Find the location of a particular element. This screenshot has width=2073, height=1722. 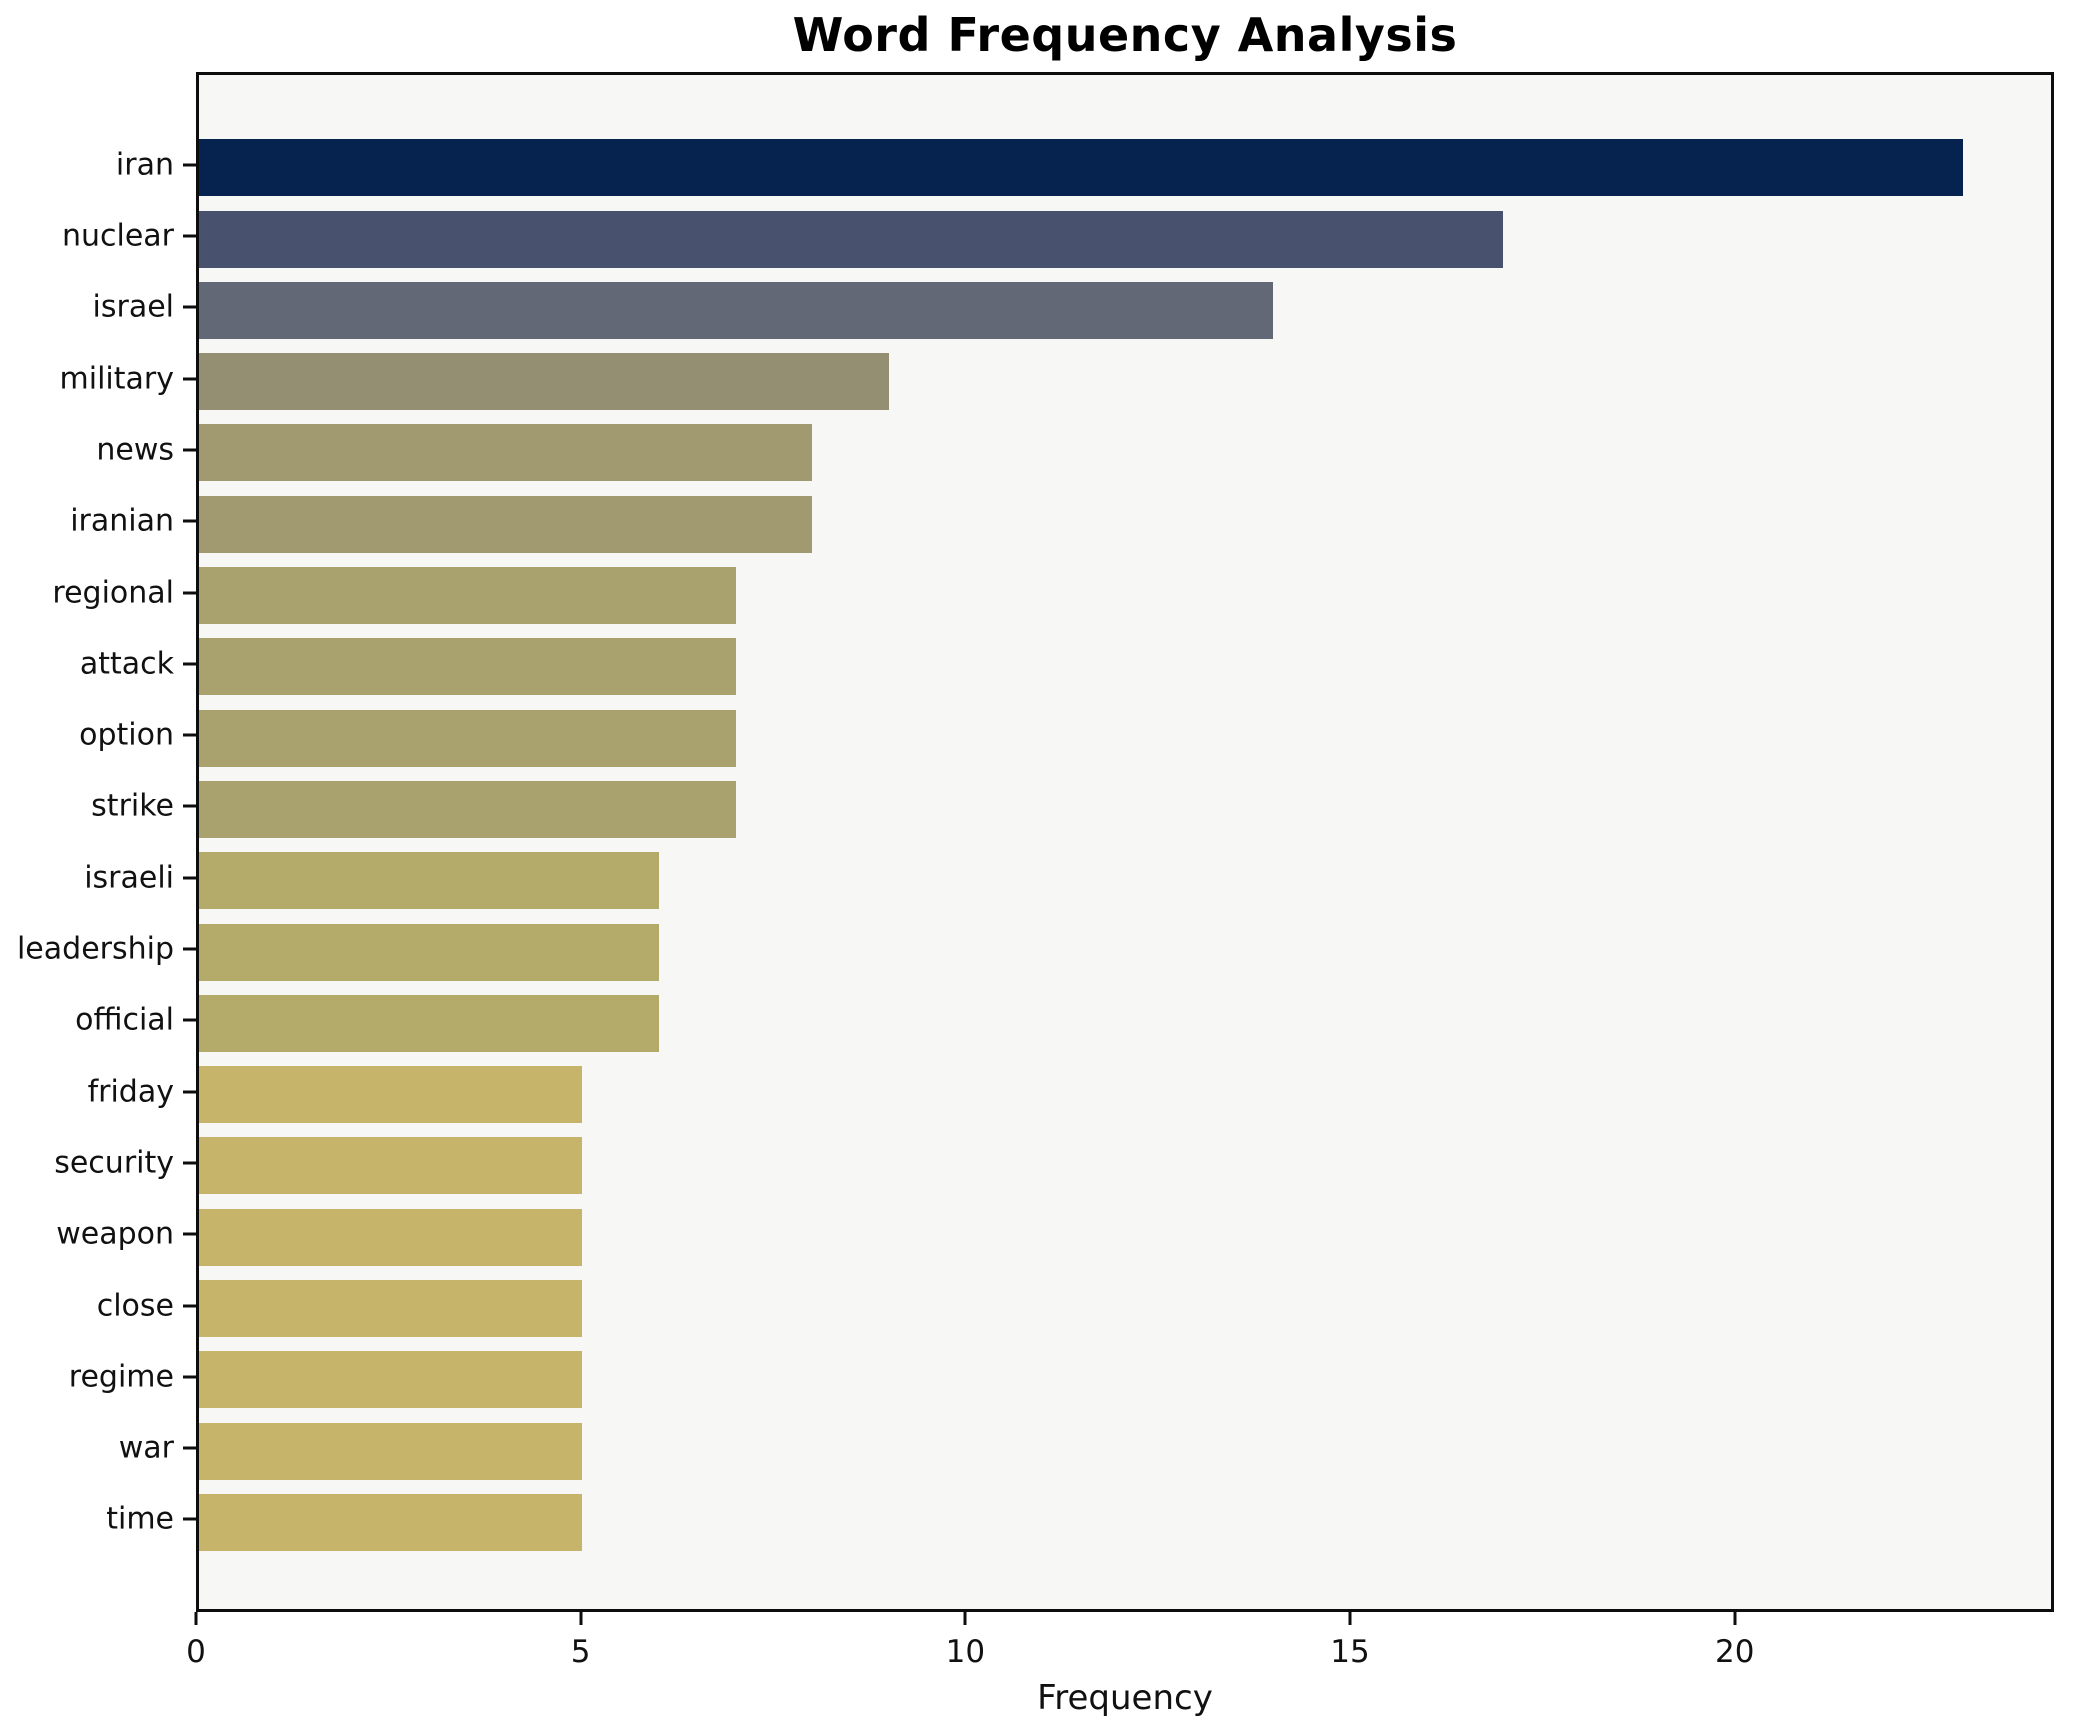

y-label-regional: regional is located at coordinates (113, 592).